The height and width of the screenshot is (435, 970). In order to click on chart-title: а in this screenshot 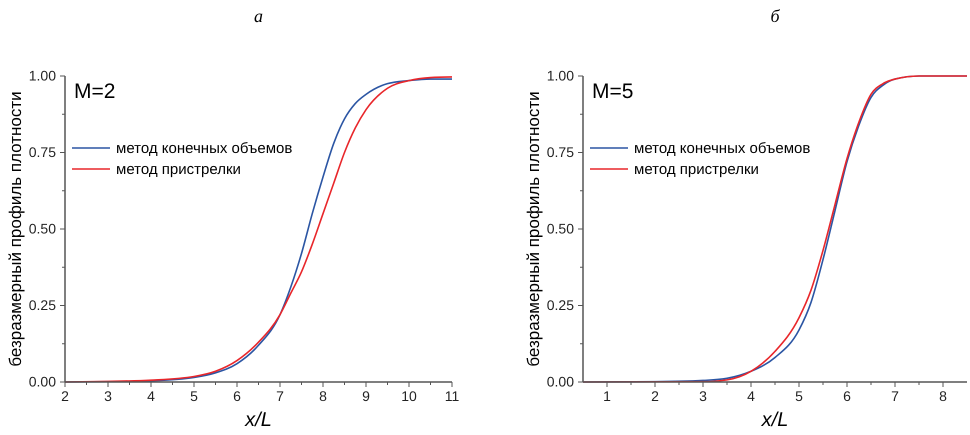, I will do `click(258, 16)`.